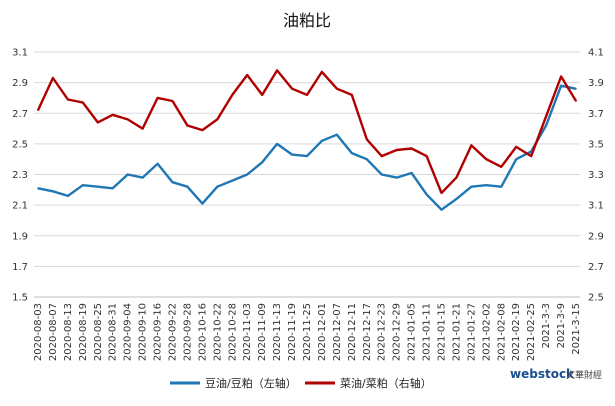 Image resolution: width=615 pixels, height=406 pixels. What do you see at coordinates (128, 332) in the screenshot?
I see `x-tick-label: 2020-09-04` at bounding box center [128, 332].